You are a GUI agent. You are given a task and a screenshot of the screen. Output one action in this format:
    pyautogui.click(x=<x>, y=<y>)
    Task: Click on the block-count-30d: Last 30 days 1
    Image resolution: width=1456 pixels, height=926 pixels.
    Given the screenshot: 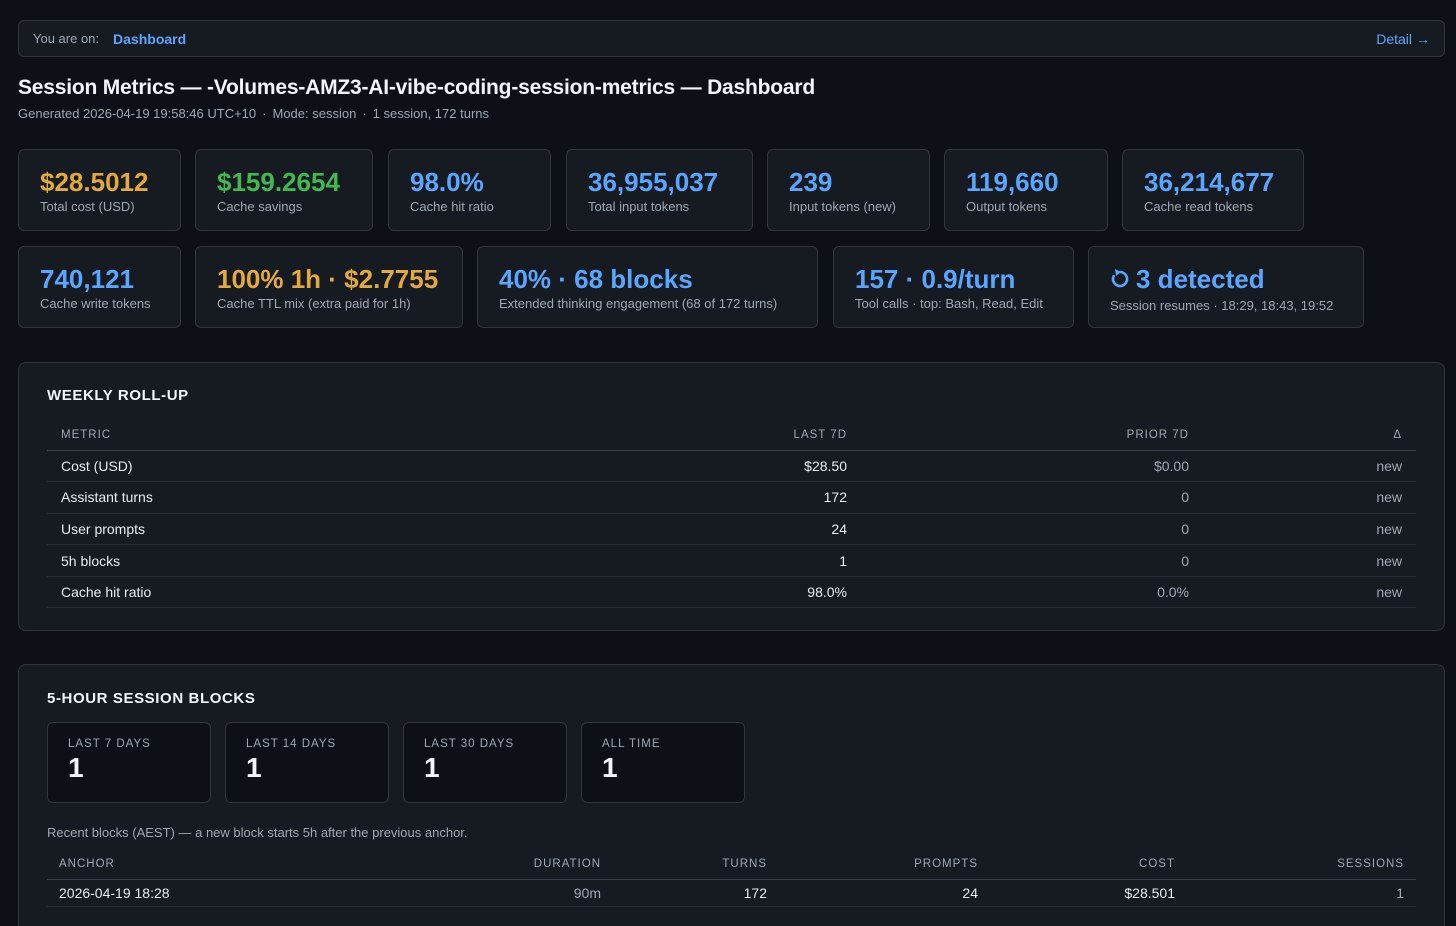 What is the action you would take?
    pyautogui.click(x=485, y=762)
    